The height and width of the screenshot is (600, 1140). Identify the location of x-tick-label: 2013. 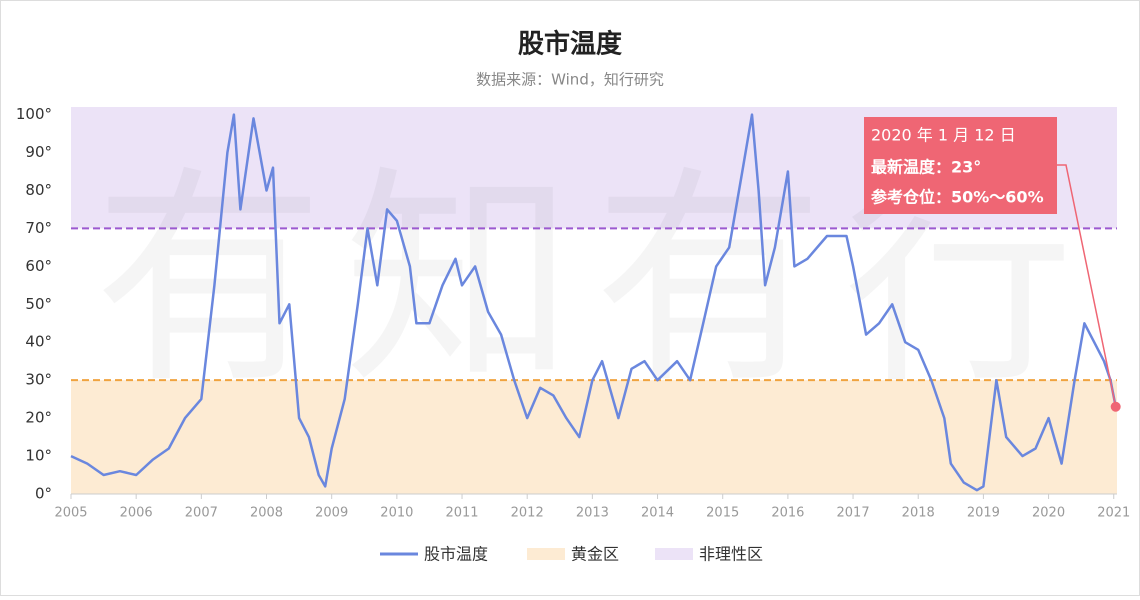
(592, 513).